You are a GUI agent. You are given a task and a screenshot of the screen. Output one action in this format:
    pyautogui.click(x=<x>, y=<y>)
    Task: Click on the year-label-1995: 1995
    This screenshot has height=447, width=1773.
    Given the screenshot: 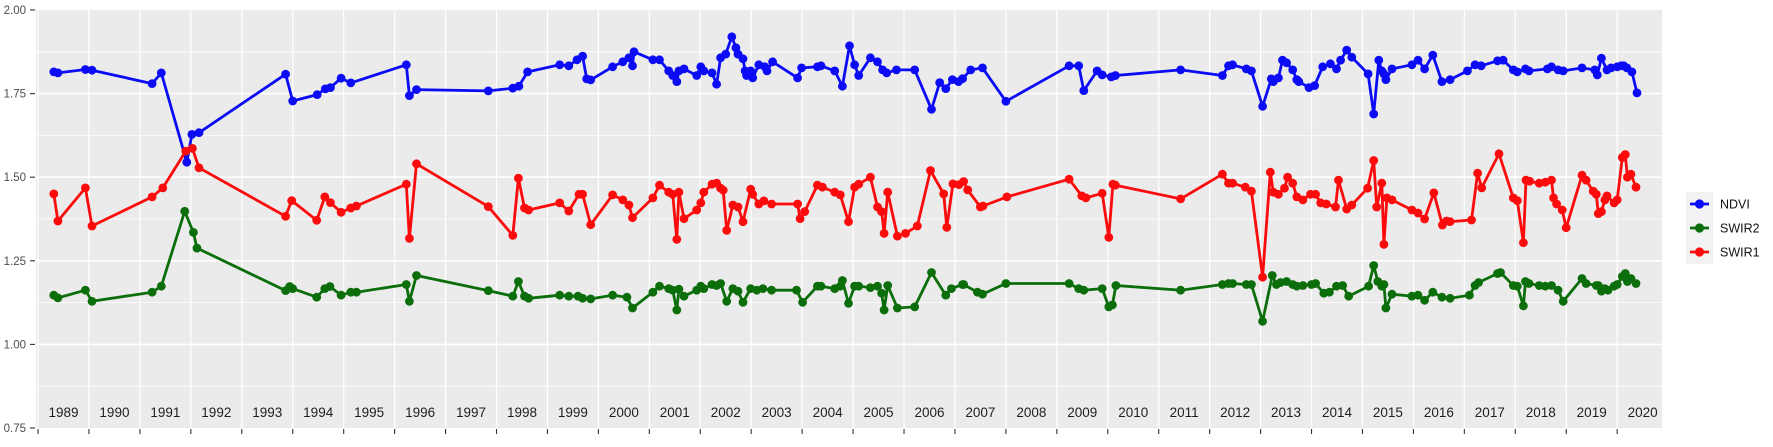 What is the action you would take?
    pyautogui.click(x=369, y=412)
    